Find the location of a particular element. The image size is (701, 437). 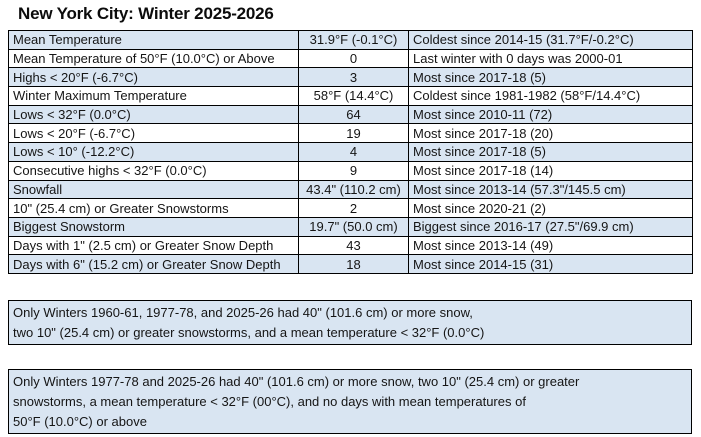

stat-label-cell: Snowfall is located at coordinates (153, 189).